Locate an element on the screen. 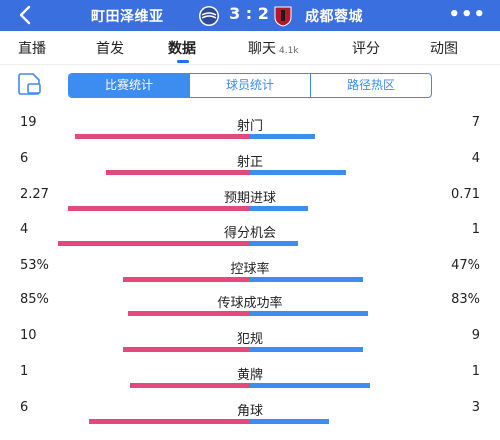  match-tabs: 直播 首发 数据 聊天 4.1k 评分 动图 is located at coordinates (250, 48).